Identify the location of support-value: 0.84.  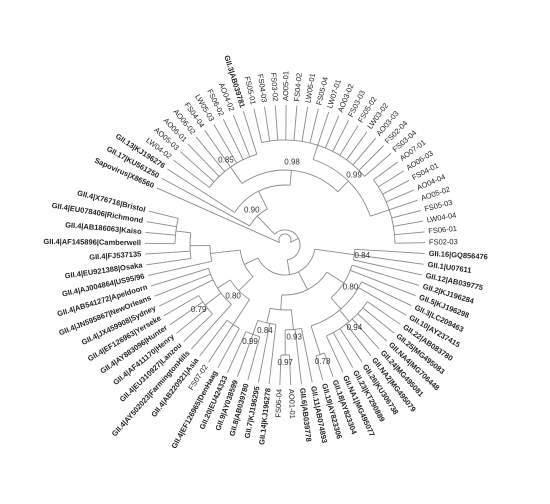
(362, 255).